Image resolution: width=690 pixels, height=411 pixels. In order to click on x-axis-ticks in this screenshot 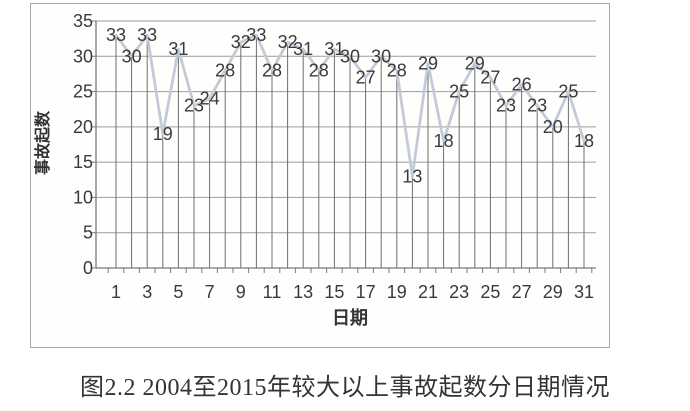, I will do `click(350, 270)`.